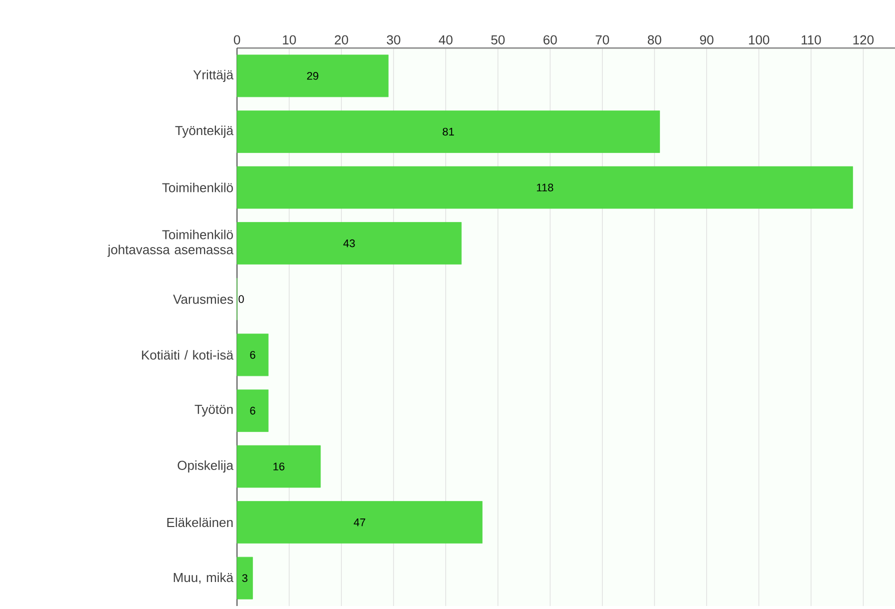 Image resolution: width=895 pixels, height=609 pixels. What do you see at coordinates (188, 355) in the screenshot?
I see `y-tick-label: Kotiäiti / koti-isä` at bounding box center [188, 355].